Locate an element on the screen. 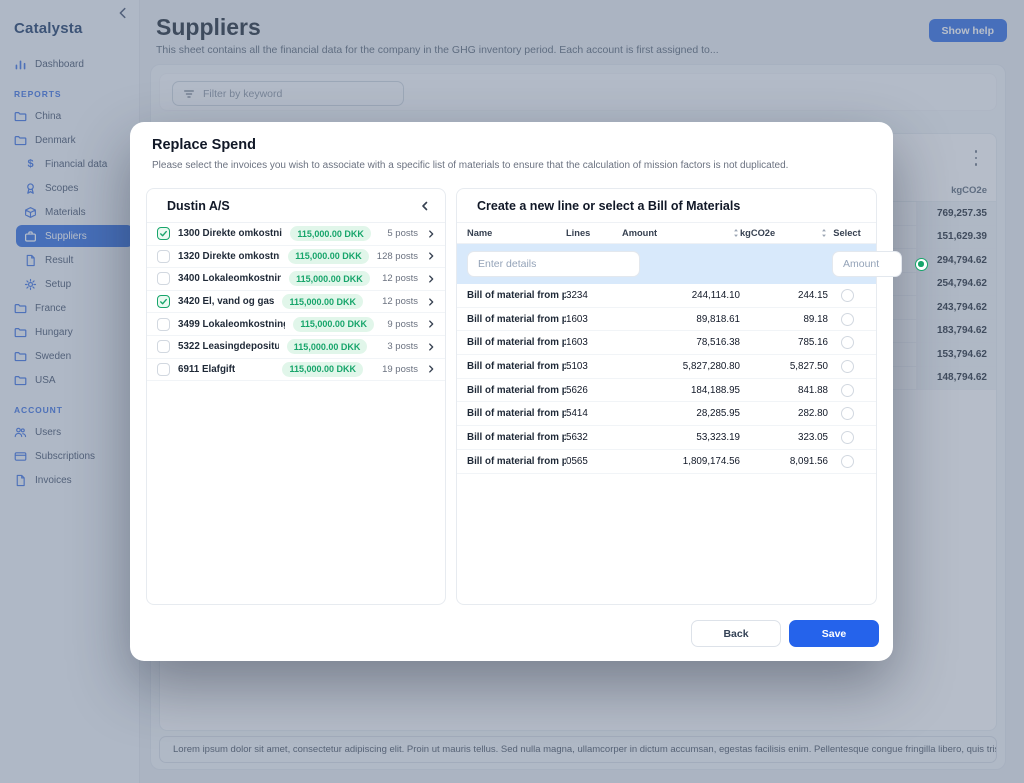 Image resolution: width=1024 pixels, height=783 pixels. sidebar-item-label: Financial data is located at coordinates (76, 164).